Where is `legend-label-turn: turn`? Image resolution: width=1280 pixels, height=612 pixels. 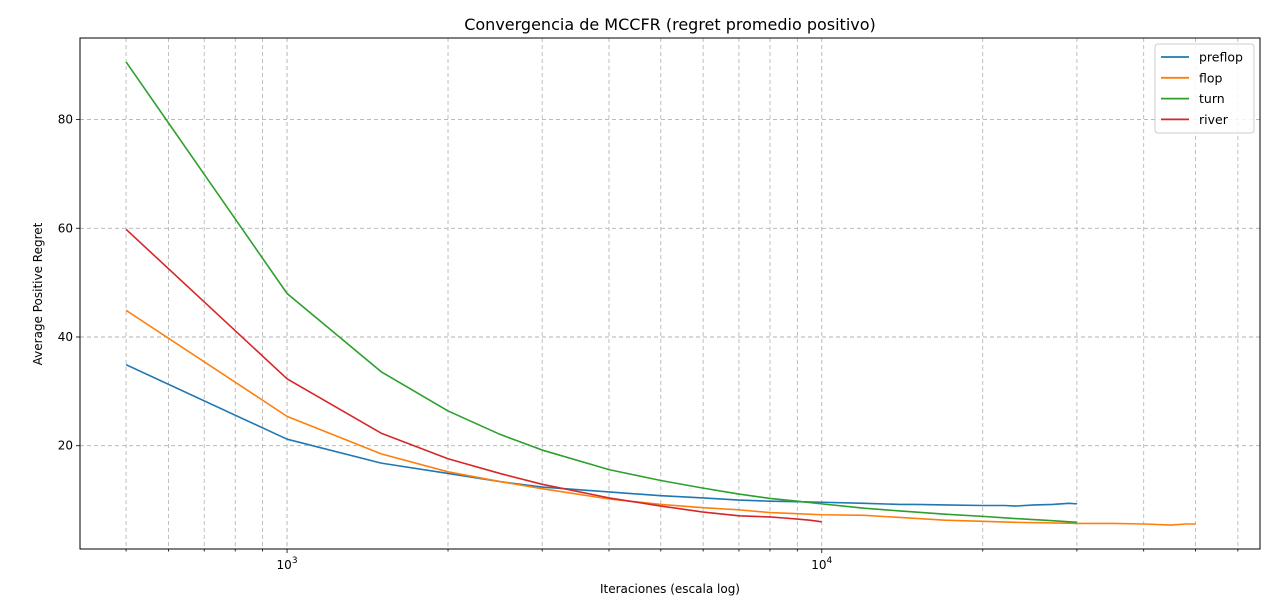 legend-label-turn: turn is located at coordinates (1212, 98).